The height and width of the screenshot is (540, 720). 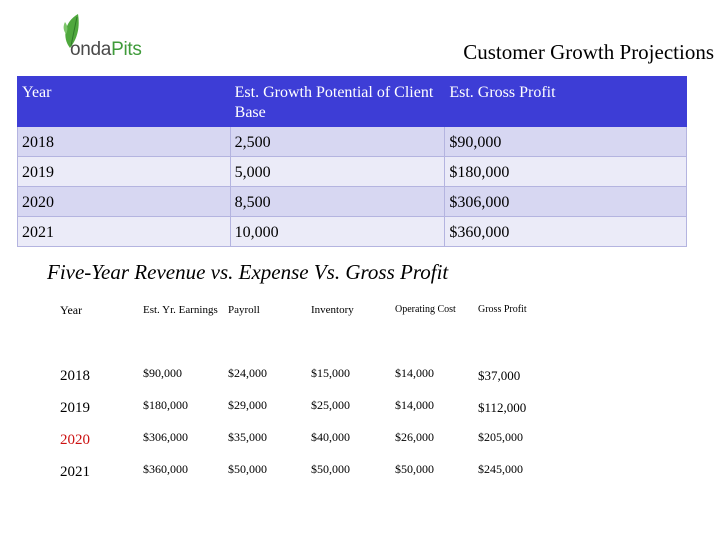 What do you see at coordinates (126, 49) in the screenshot?
I see `logo-text-part2: Pits` at bounding box center [126, 49].